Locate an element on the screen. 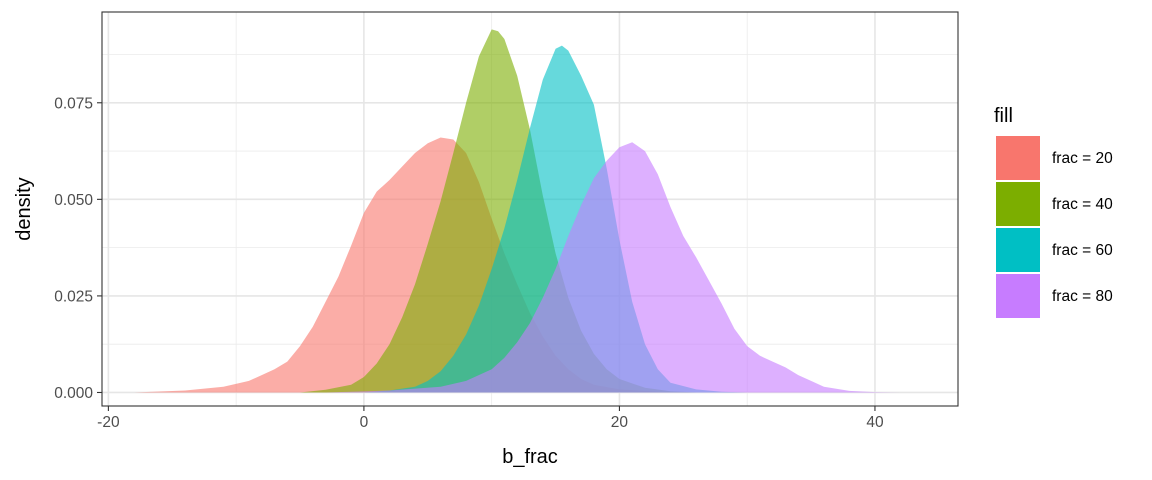 Image resolution: width=1152 pixels, height=480 pixels. y-tick-label: 0.075 is located at coordinates (73, 103).